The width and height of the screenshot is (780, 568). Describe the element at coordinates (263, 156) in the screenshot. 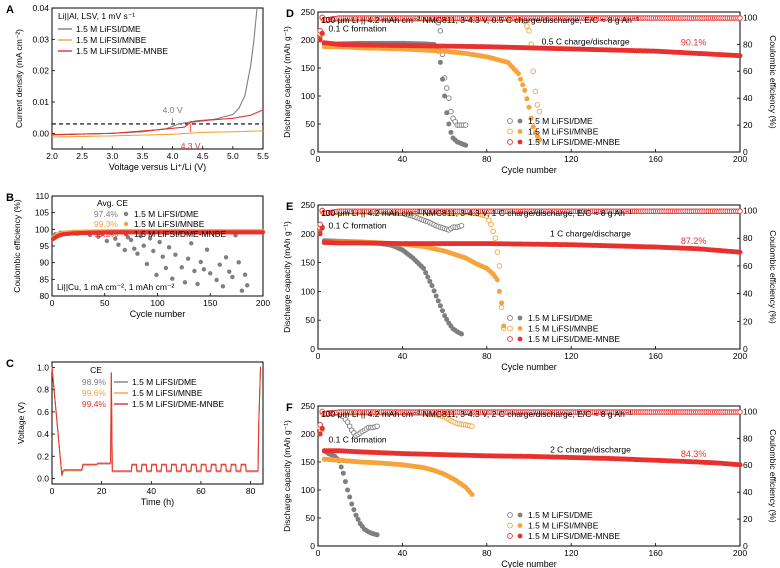

I see `x-tick-label: 5.5` at that location.